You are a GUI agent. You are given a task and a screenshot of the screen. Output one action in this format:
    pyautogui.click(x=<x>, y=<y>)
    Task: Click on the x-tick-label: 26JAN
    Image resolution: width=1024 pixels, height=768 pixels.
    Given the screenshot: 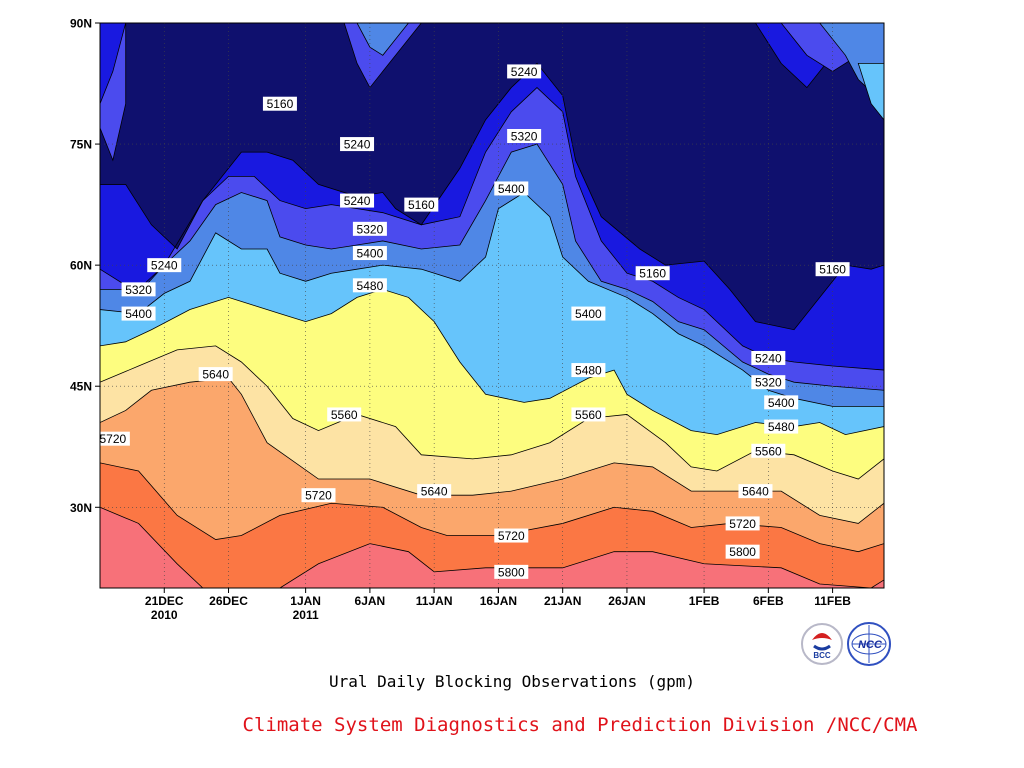 What is the action you would take?
    pyautogui.click(x=626, y=601)
    